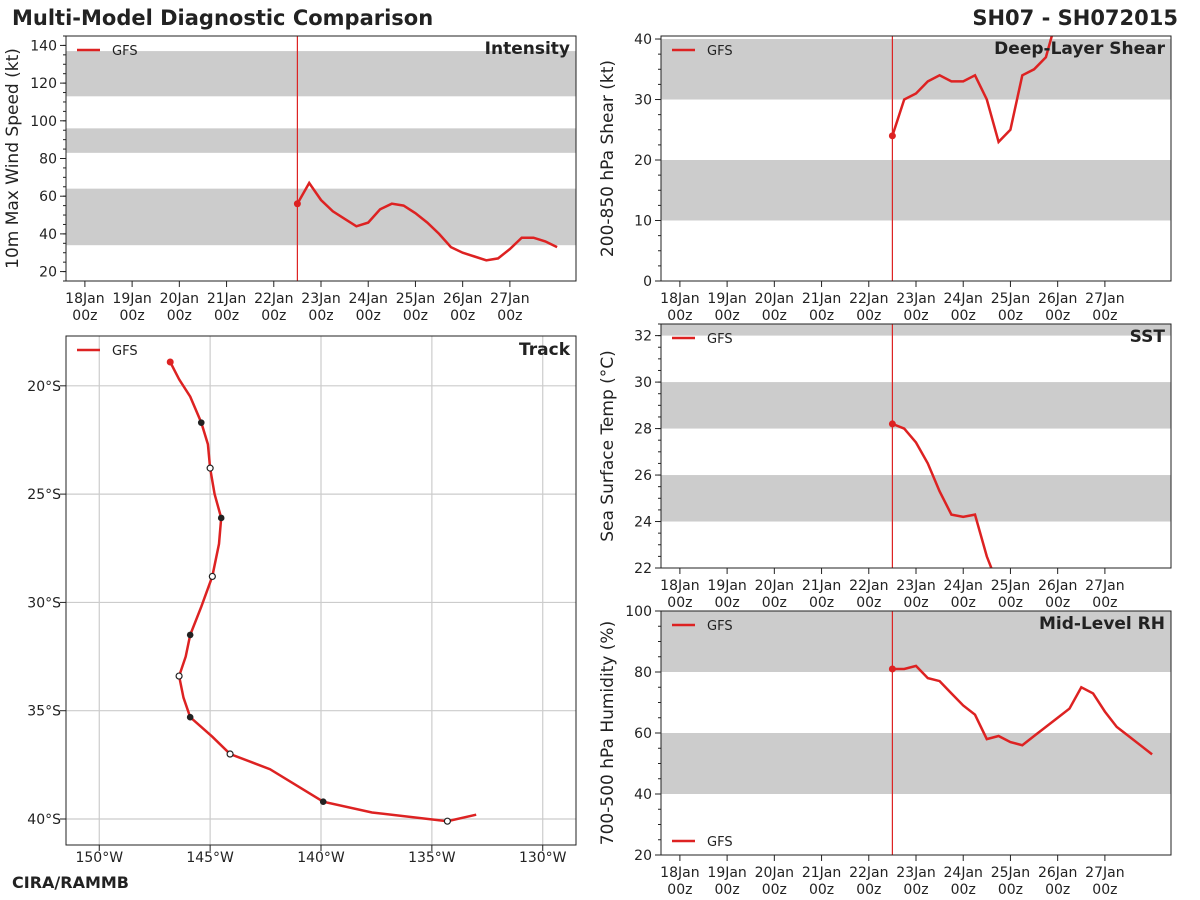 The width and height of the screenshot is (1200, 900). I want to click on panel-title: Deep-Layer Shear, so click(1079, 49).